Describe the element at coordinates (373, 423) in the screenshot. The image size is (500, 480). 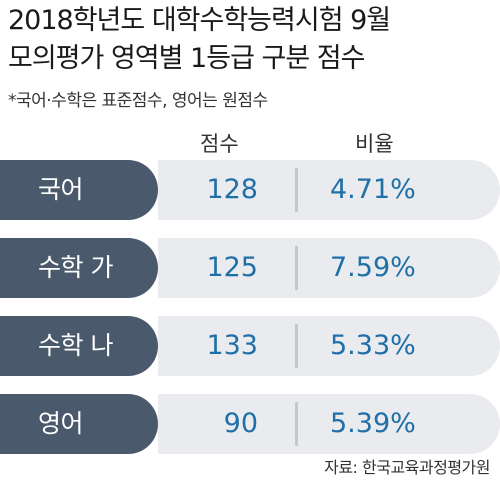
I see `ratio-value: 5.39%` at that location.